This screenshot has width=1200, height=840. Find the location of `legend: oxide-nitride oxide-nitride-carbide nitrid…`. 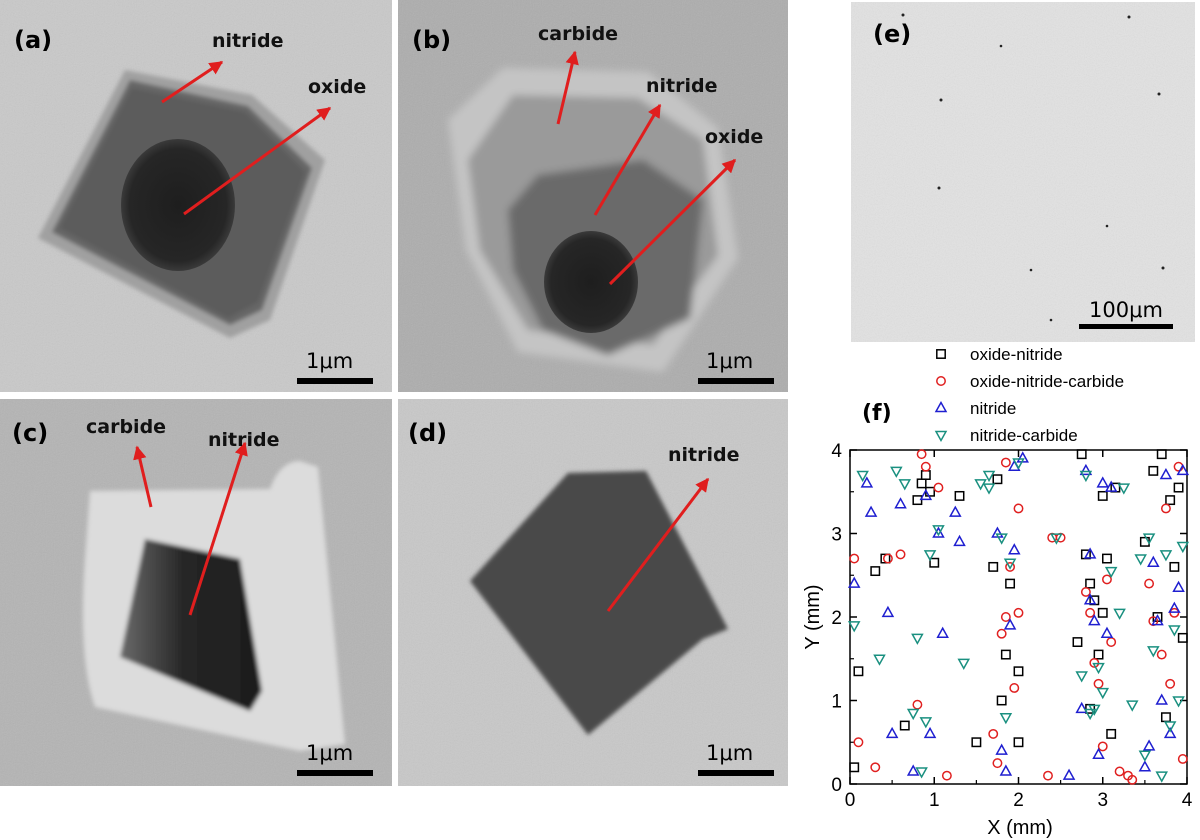

legend: oxide-nitride oxide-nitride-carbide nitrid… is located at coordinates (1029, 395).